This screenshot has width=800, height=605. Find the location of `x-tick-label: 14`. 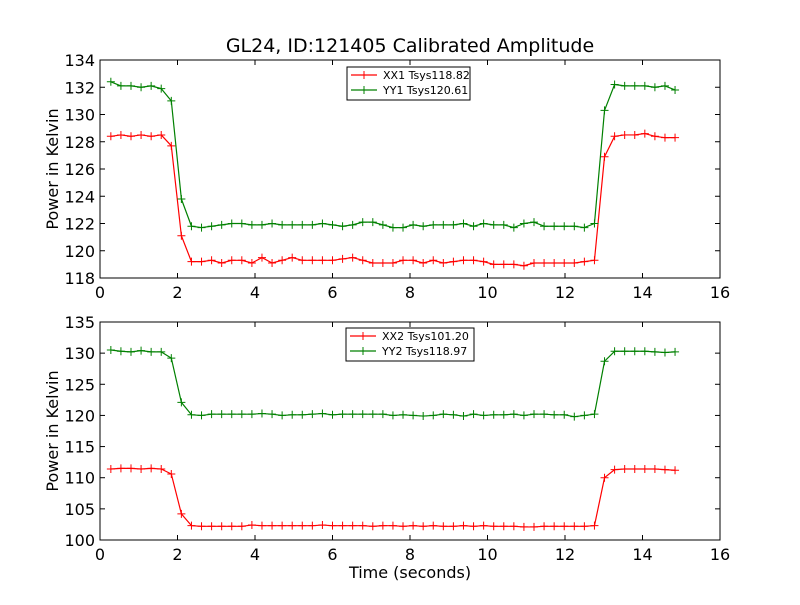

x-tick-label: 14 is located at coordinates (642, 292).